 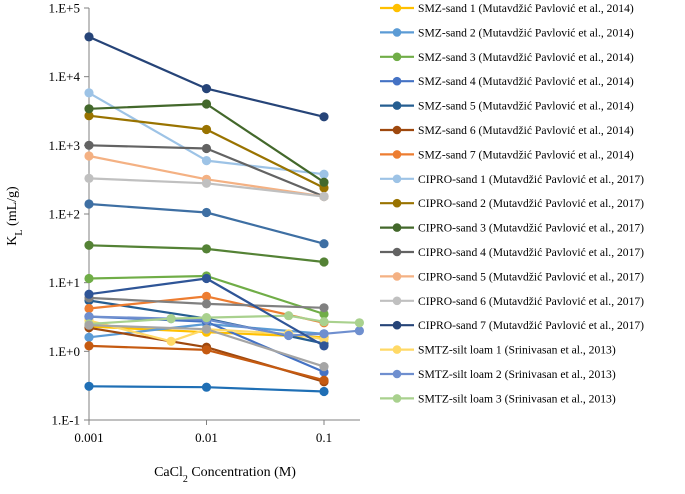 What do you see at coordinates (15, 216) in the screenshot?
I see `y-axis-title: KL (mL/g)` at bounding box center [15, 216].